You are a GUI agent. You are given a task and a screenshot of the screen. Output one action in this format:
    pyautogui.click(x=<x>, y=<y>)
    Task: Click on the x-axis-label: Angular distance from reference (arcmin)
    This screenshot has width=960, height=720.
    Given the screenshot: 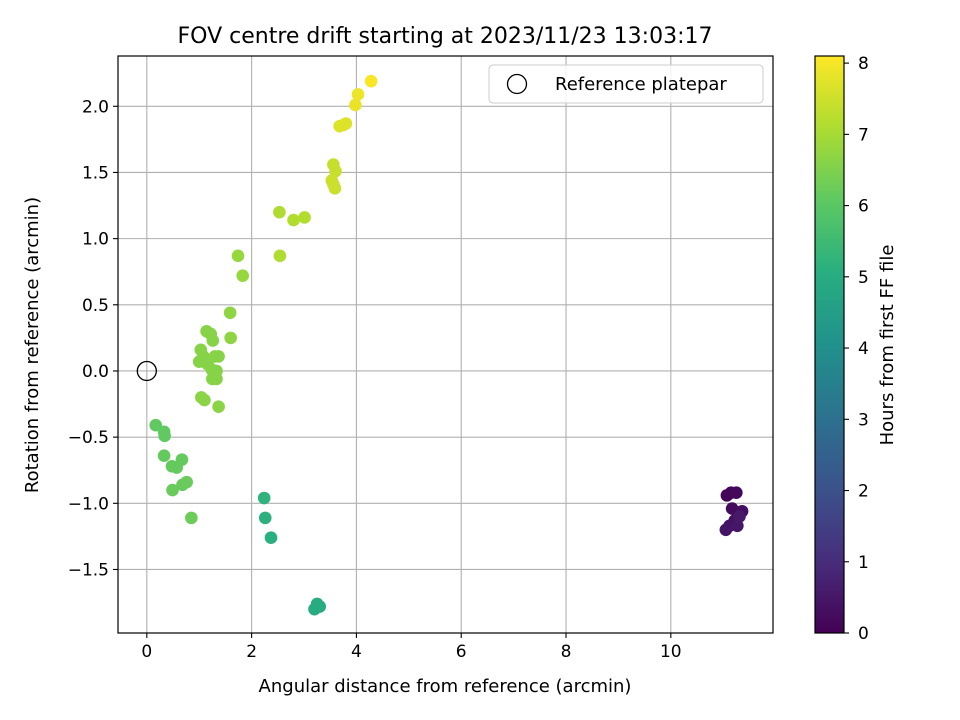 What is the action you would take?
    pyautogui.click(x=445, y=686)
    